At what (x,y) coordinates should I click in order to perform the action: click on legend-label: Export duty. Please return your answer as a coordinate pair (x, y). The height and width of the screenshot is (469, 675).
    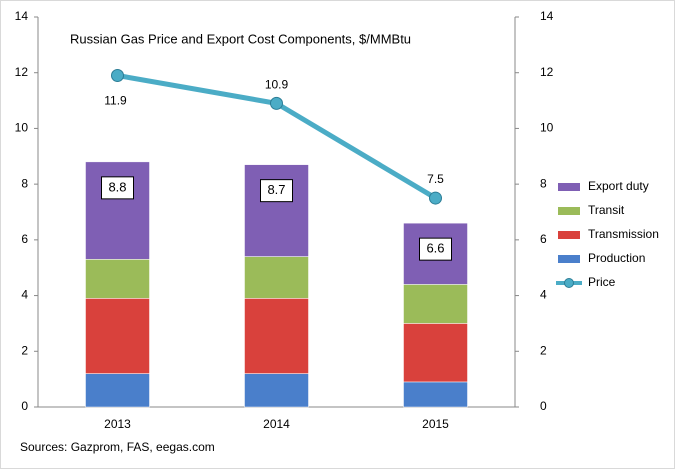
    Looking at the image, I should click on (618, 186).